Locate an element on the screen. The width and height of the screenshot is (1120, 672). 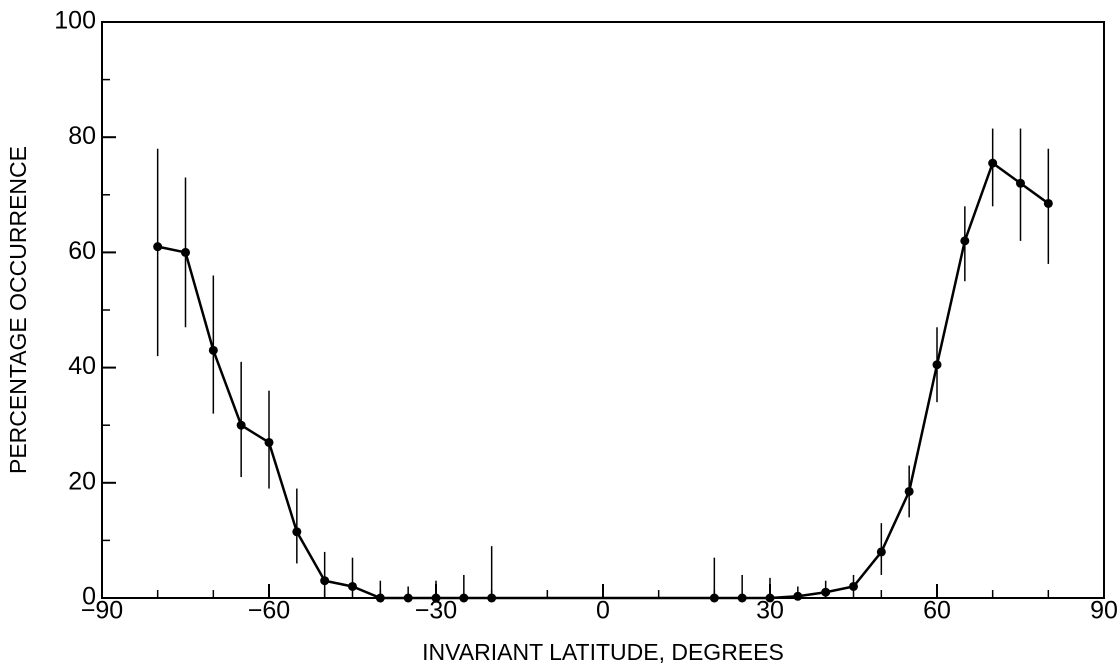
y-tick-label: 60 is located at coordinates (82, 251).